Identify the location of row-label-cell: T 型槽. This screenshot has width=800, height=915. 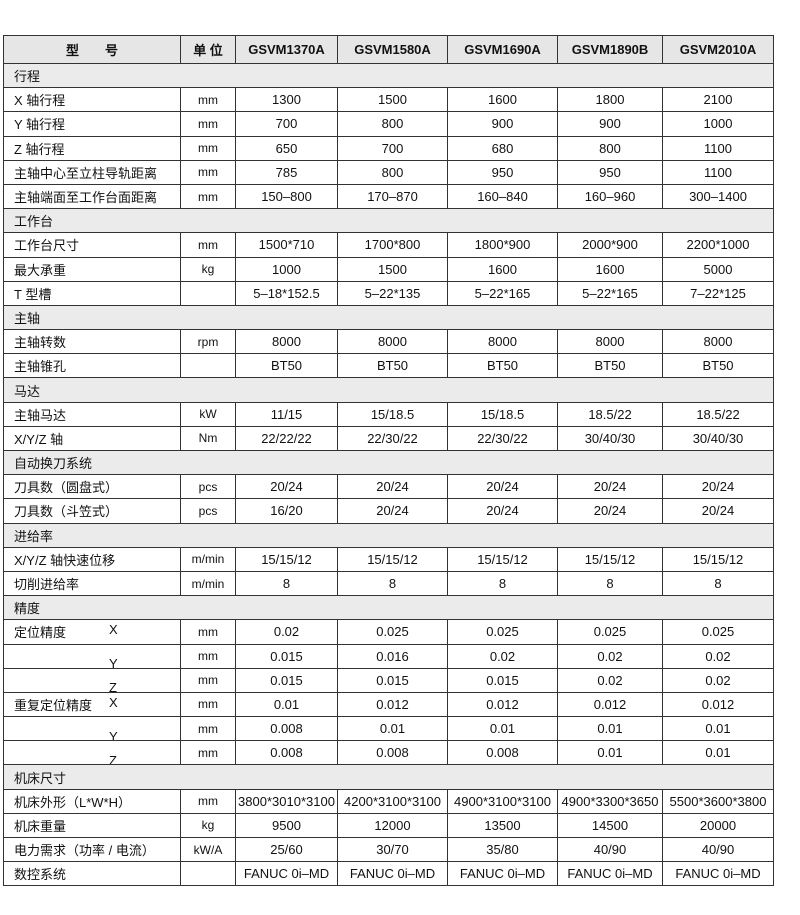
(92, 293).